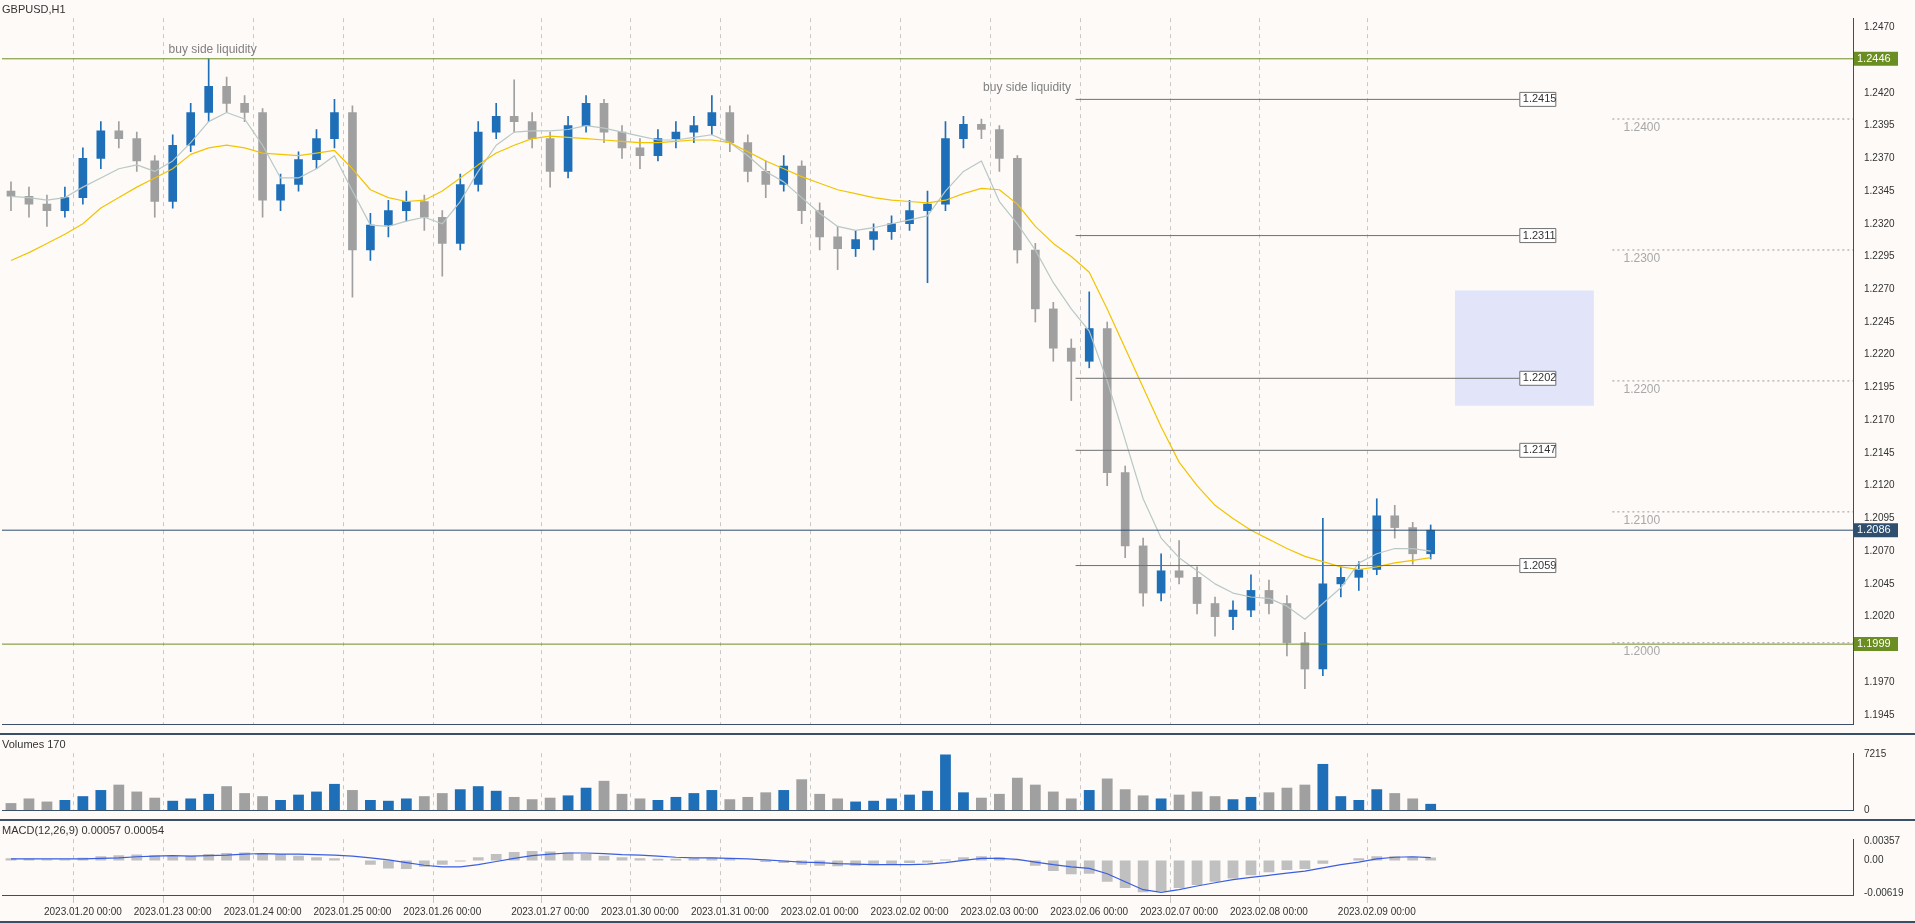  I want to click on y-tick-label: 1.2470, so click(1880, 27).